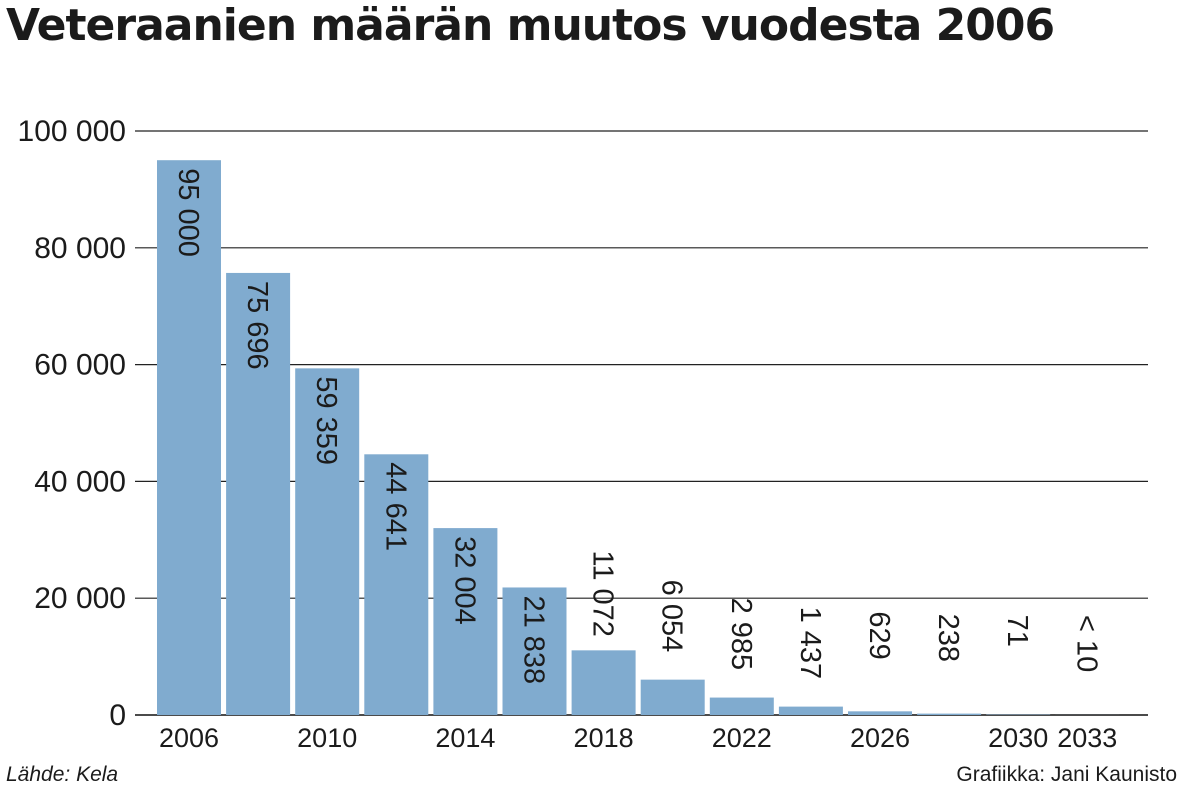 The height and width of the screenshot is (787, 1181). Describe the element at coordinates (396, 584) in the screenshot. I see `bar-2012` at that location.